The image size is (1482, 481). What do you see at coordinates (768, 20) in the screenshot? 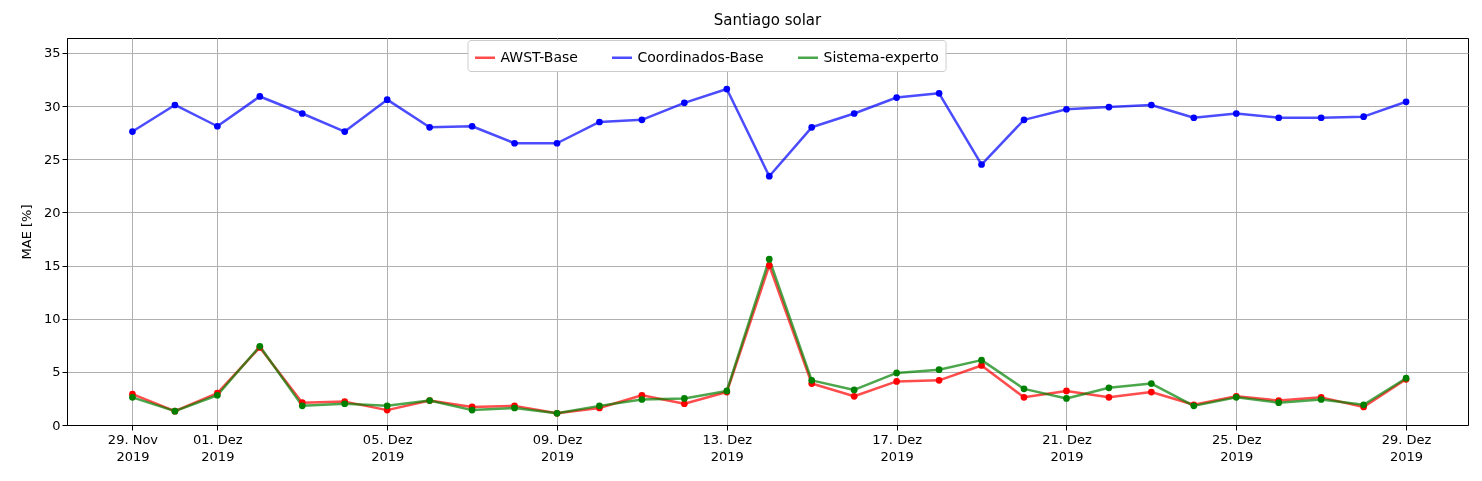
I see `chart-title: Santiago solar` at bounding box center [768, 20].